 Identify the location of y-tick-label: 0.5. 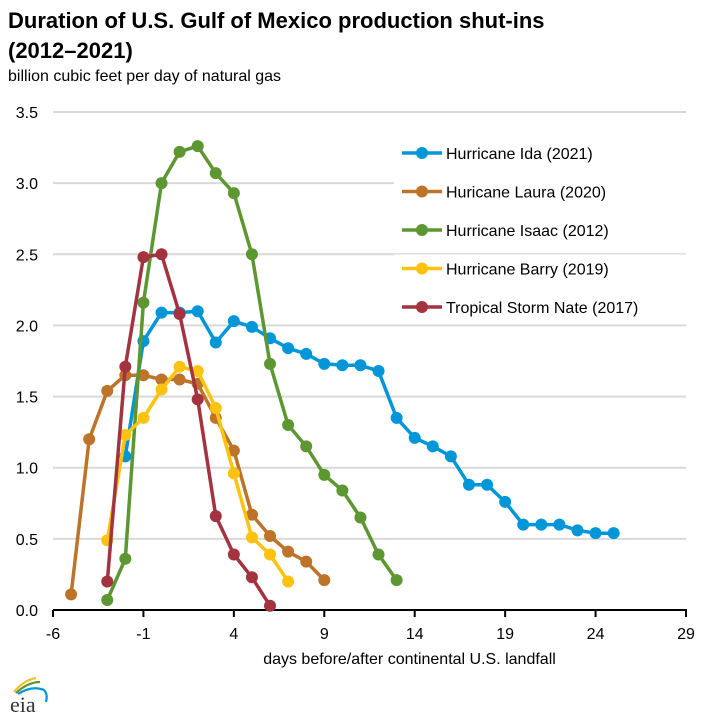
(27, 540).